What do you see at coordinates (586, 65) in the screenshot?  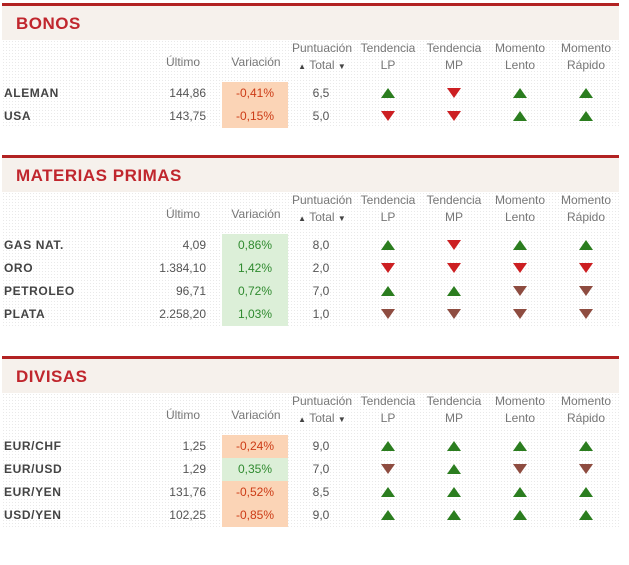 I see `header-momentum-fast-line2: Rápido` at bounding box center [586, 65].